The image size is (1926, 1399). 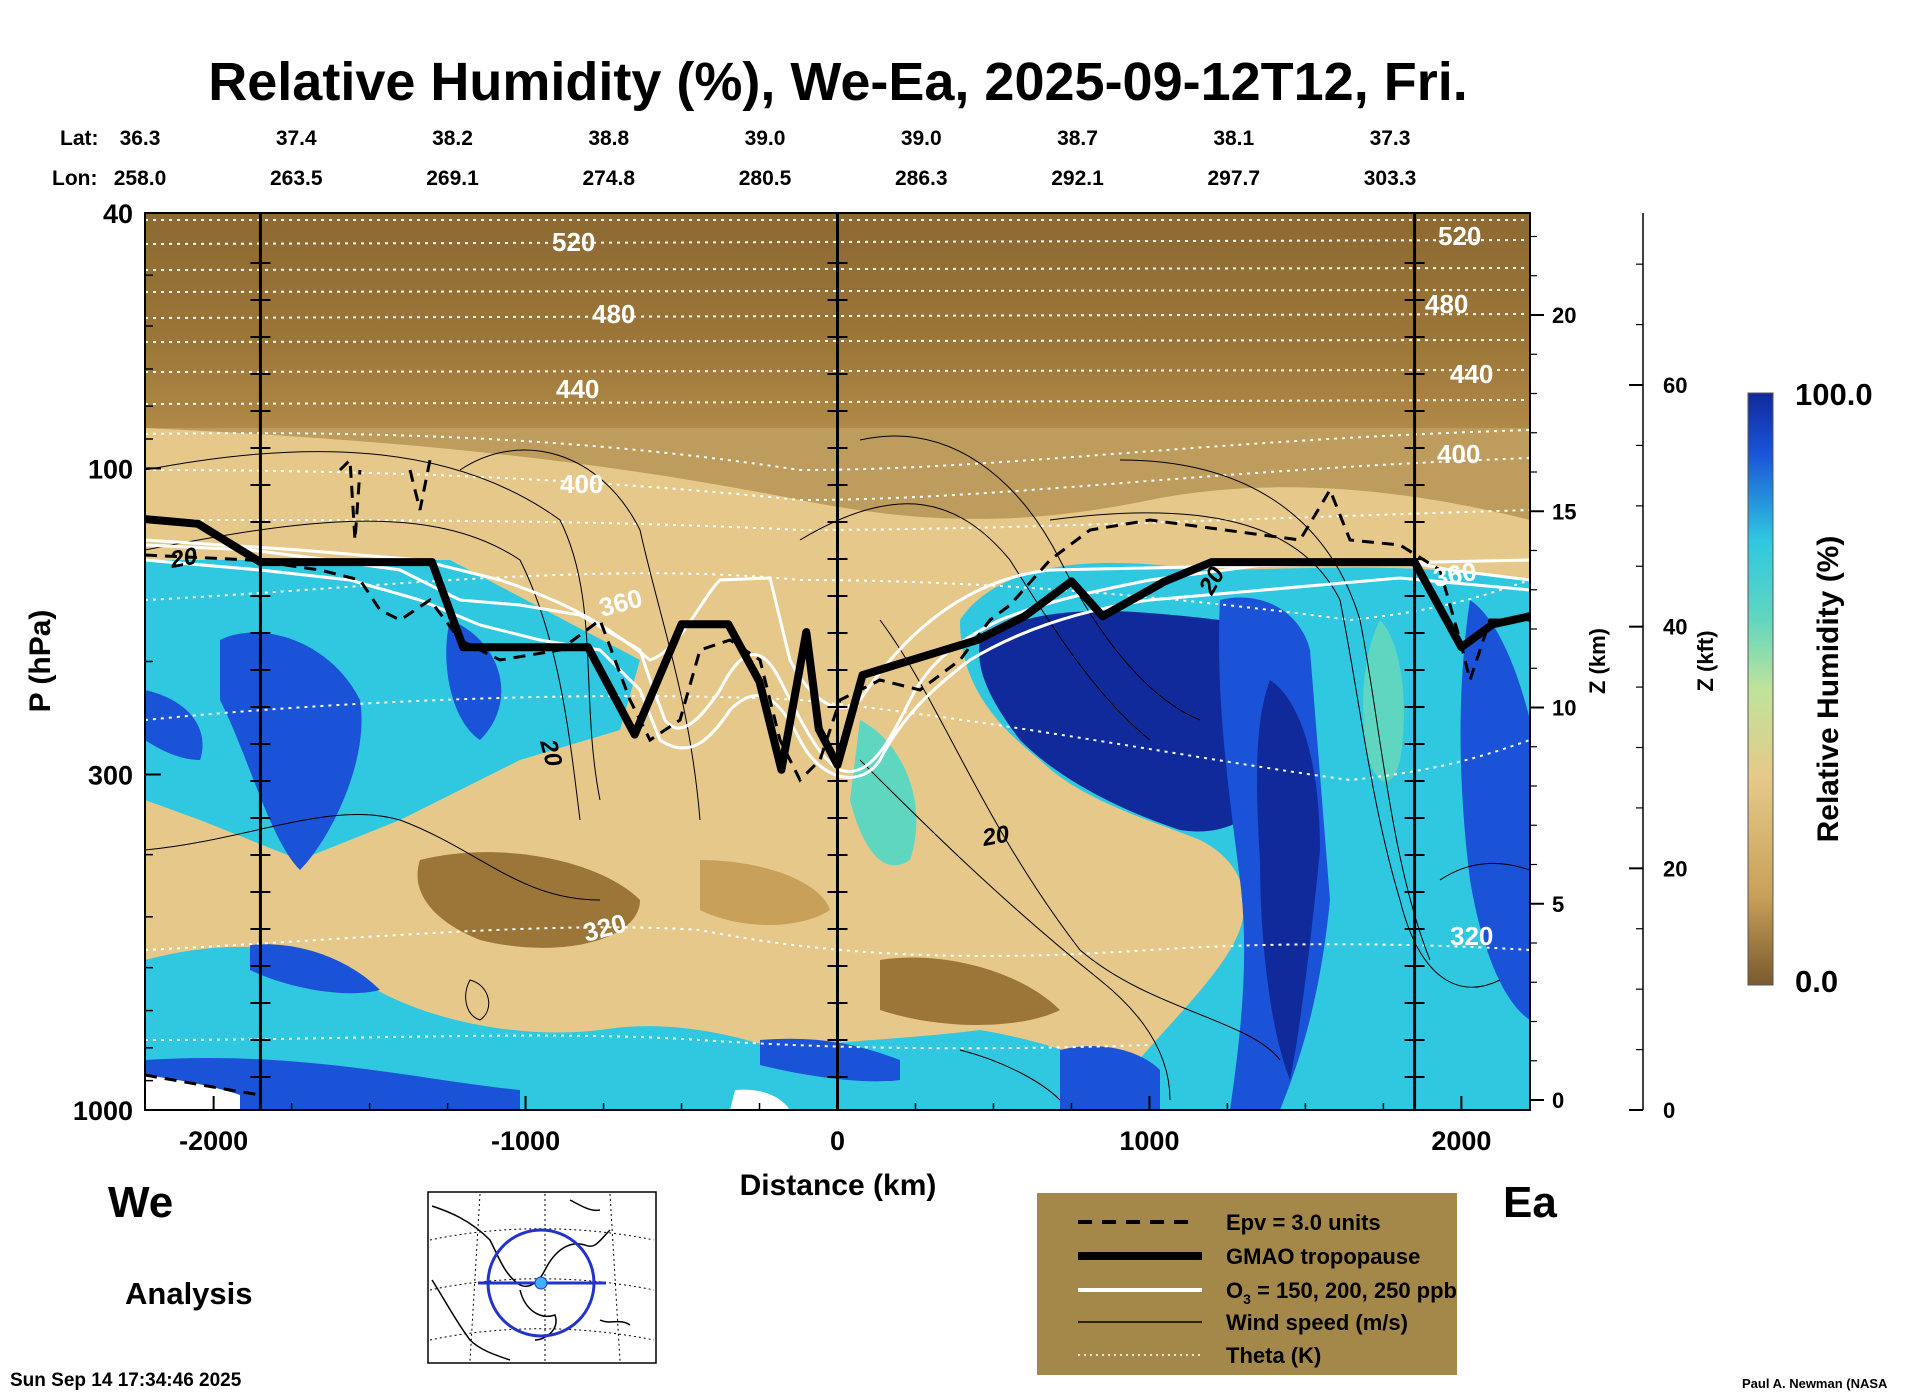 What do you see at coordinates (140, 178) in the screenshot?
I see `lon-value: 258.0` at bounding box center [140, 178].